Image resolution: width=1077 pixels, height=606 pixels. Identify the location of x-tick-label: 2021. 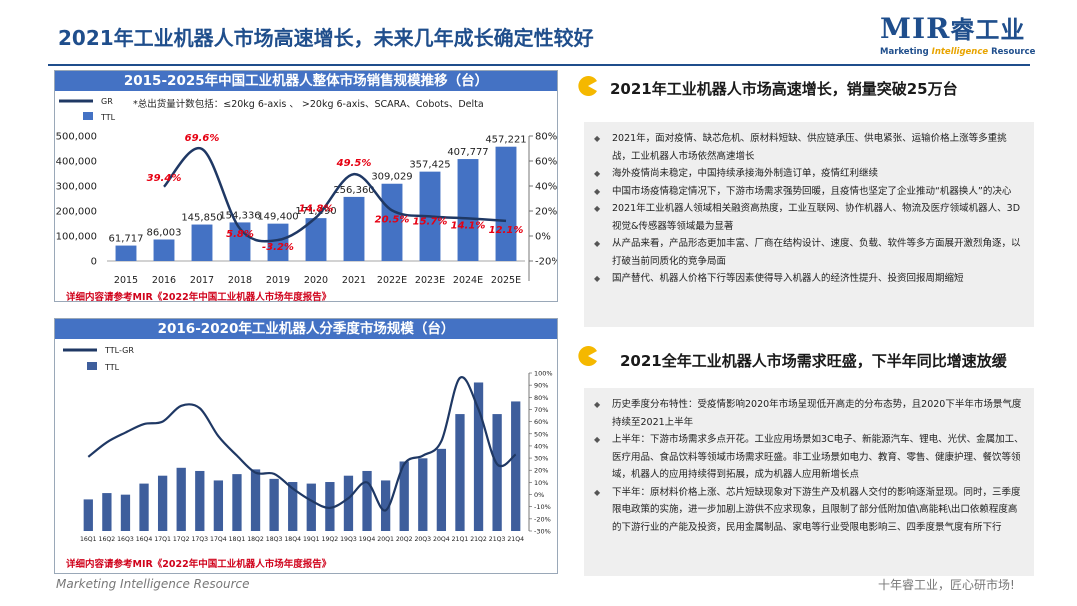
(354, 280).